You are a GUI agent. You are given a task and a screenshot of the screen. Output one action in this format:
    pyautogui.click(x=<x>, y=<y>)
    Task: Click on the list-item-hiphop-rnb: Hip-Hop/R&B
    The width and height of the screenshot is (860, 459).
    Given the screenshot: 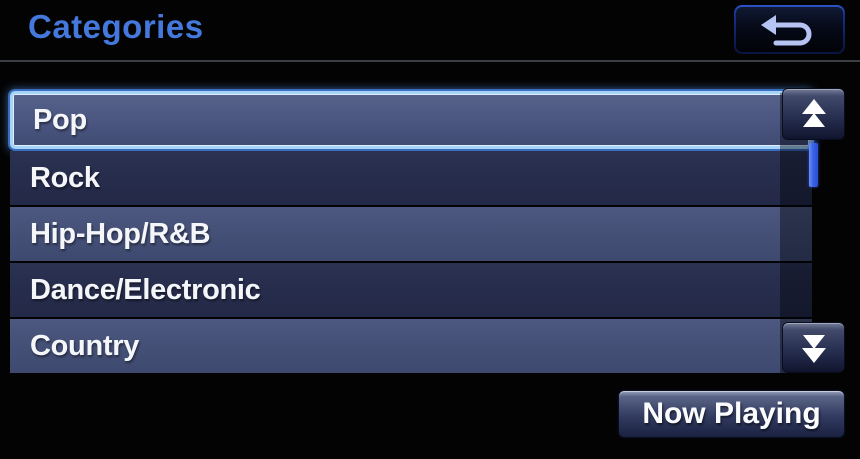 What is the action you would take?
    pyautogui.click(x=411, y=234)
    